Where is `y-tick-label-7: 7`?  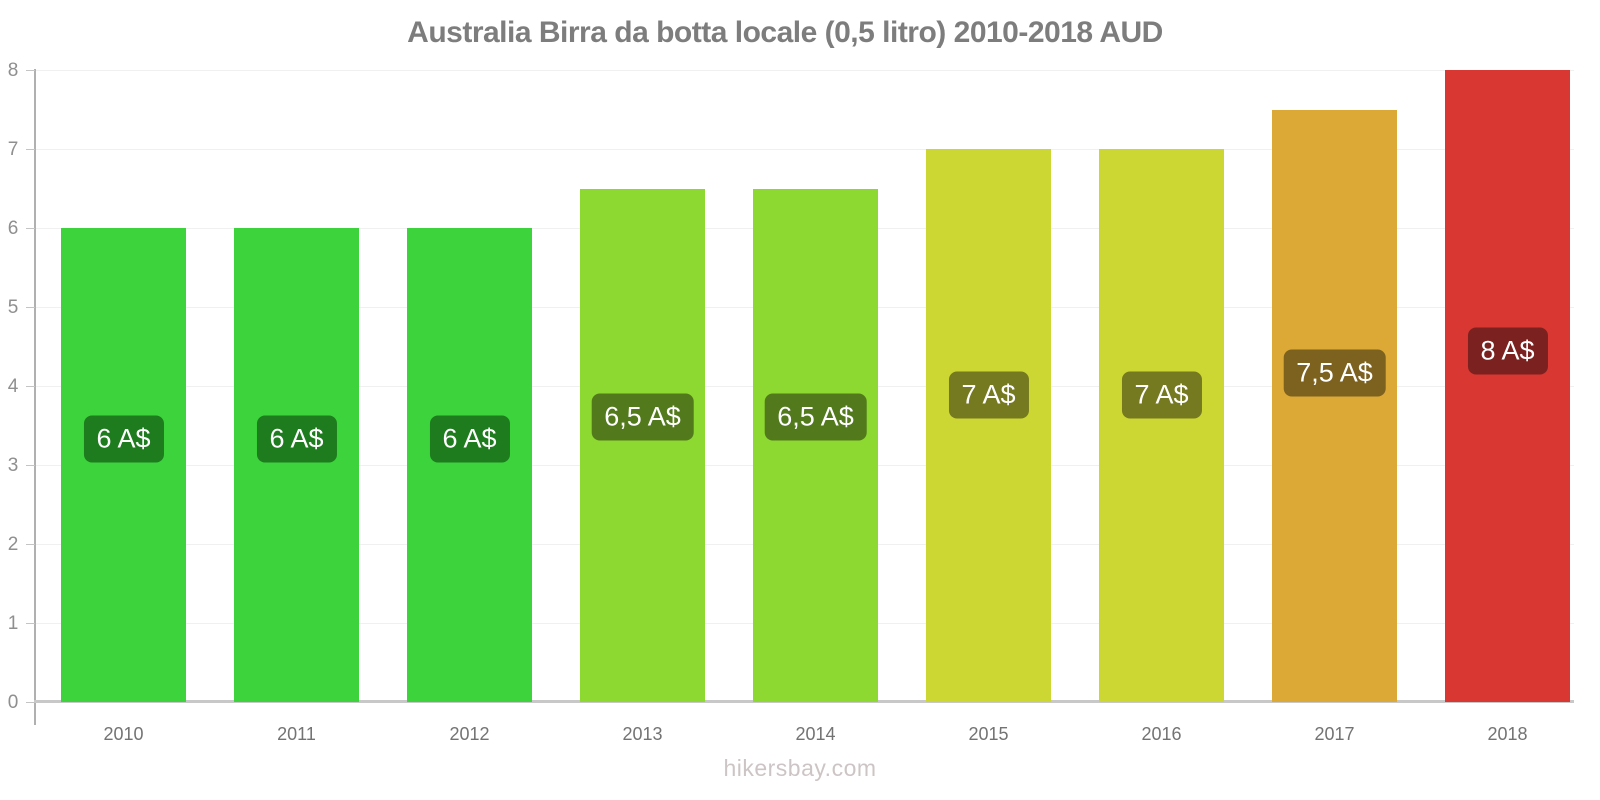 y-tick-label-7: 7 is located at coordinates (13, 149).